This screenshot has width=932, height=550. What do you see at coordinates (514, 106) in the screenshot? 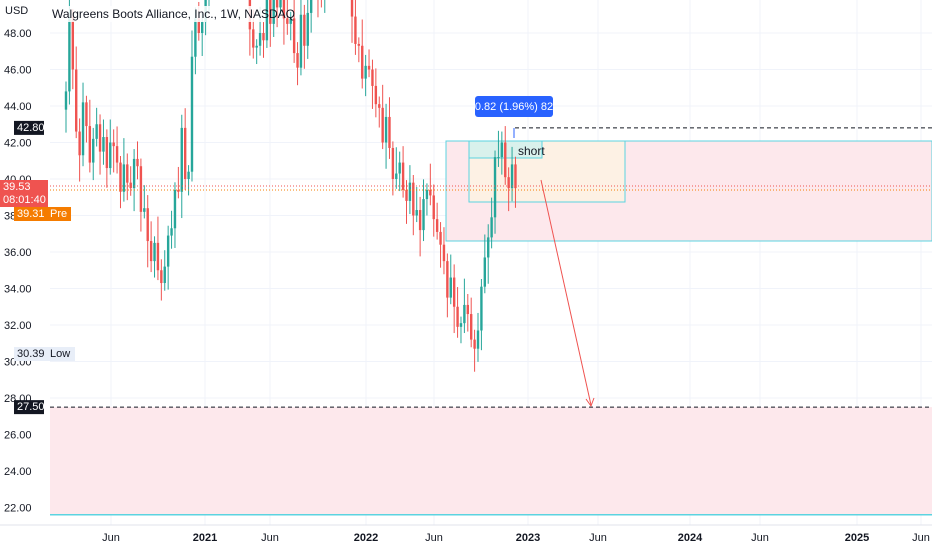
I see `measure-badge` at bounding box center [514, 106].